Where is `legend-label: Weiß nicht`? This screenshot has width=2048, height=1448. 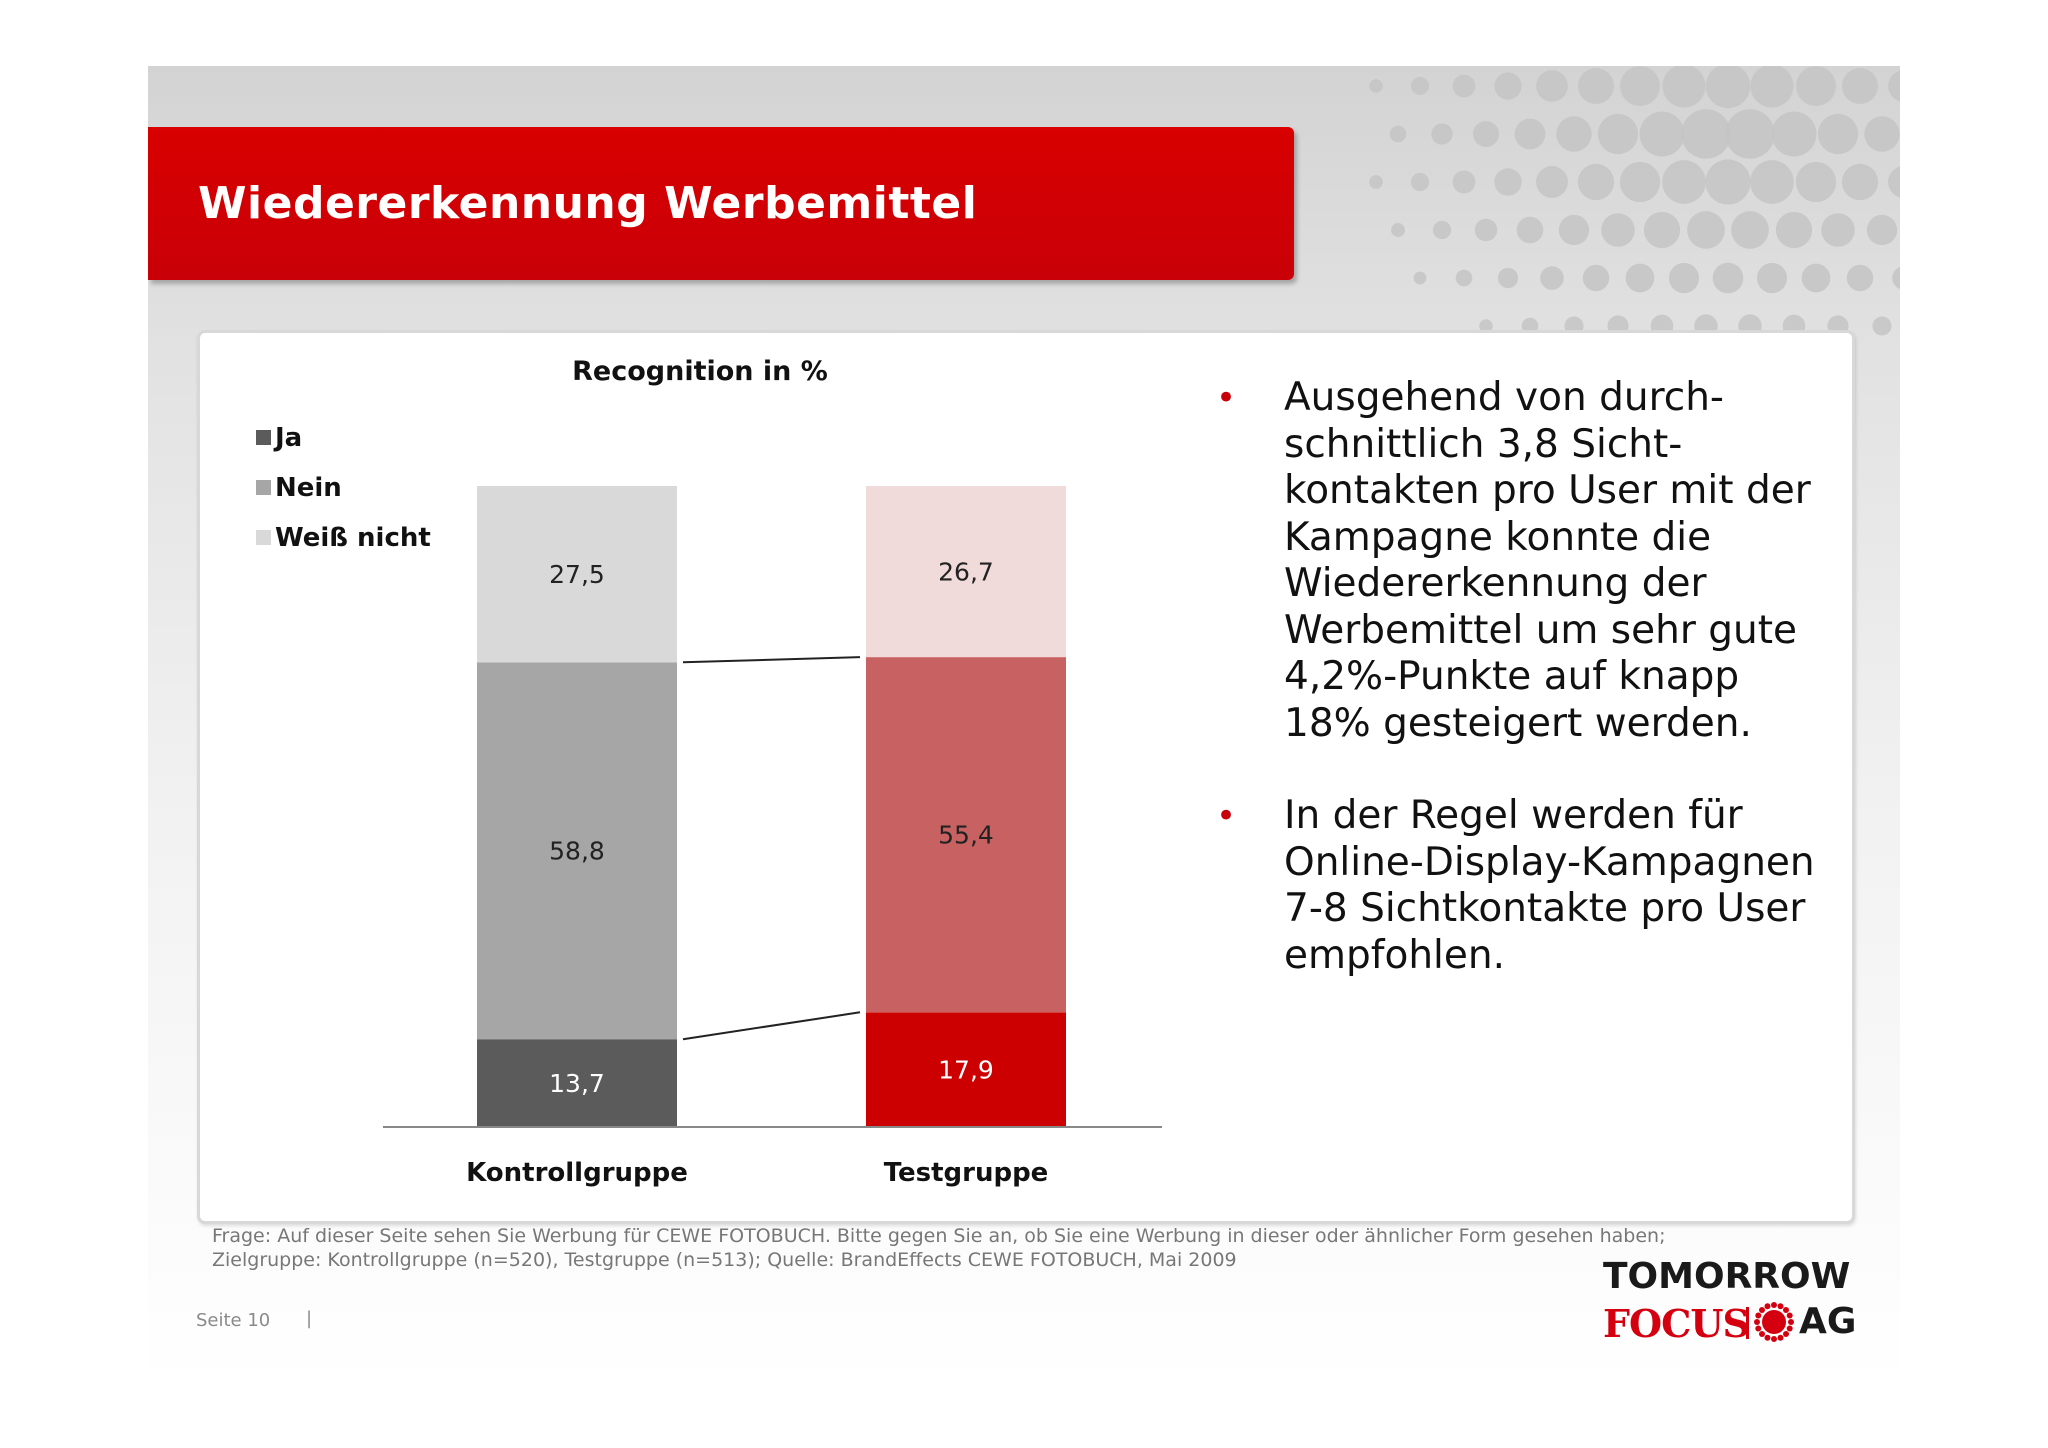 legend-label: Weiß nicht is located at coordinates (353, 538).